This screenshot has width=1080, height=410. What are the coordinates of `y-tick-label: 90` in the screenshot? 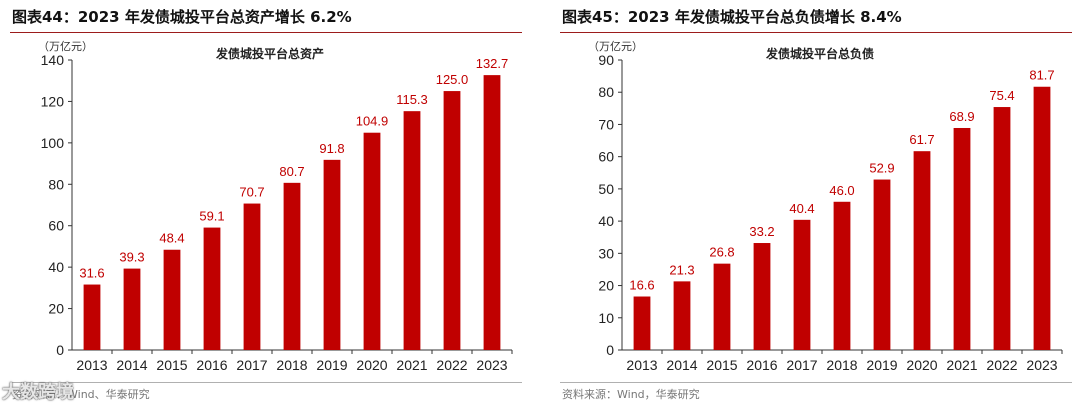 It's located at (606, 60).